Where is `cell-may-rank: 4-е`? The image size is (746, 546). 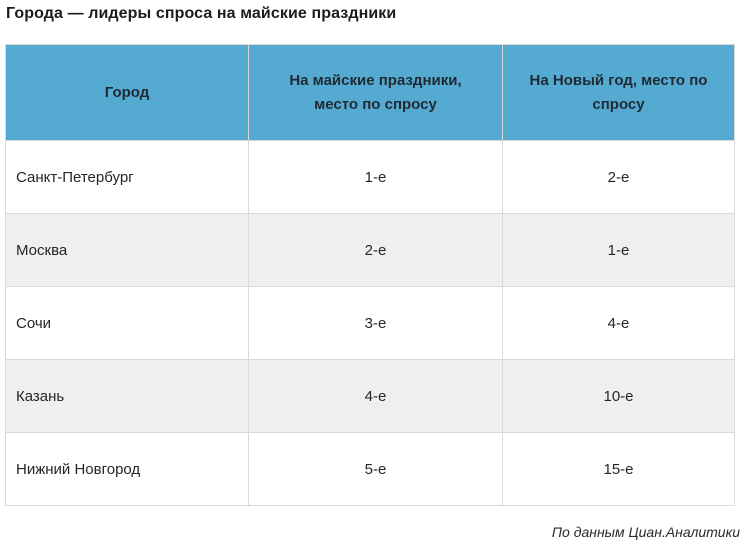
cell-may-rank: 4-е is located at coordinates (375, 396).